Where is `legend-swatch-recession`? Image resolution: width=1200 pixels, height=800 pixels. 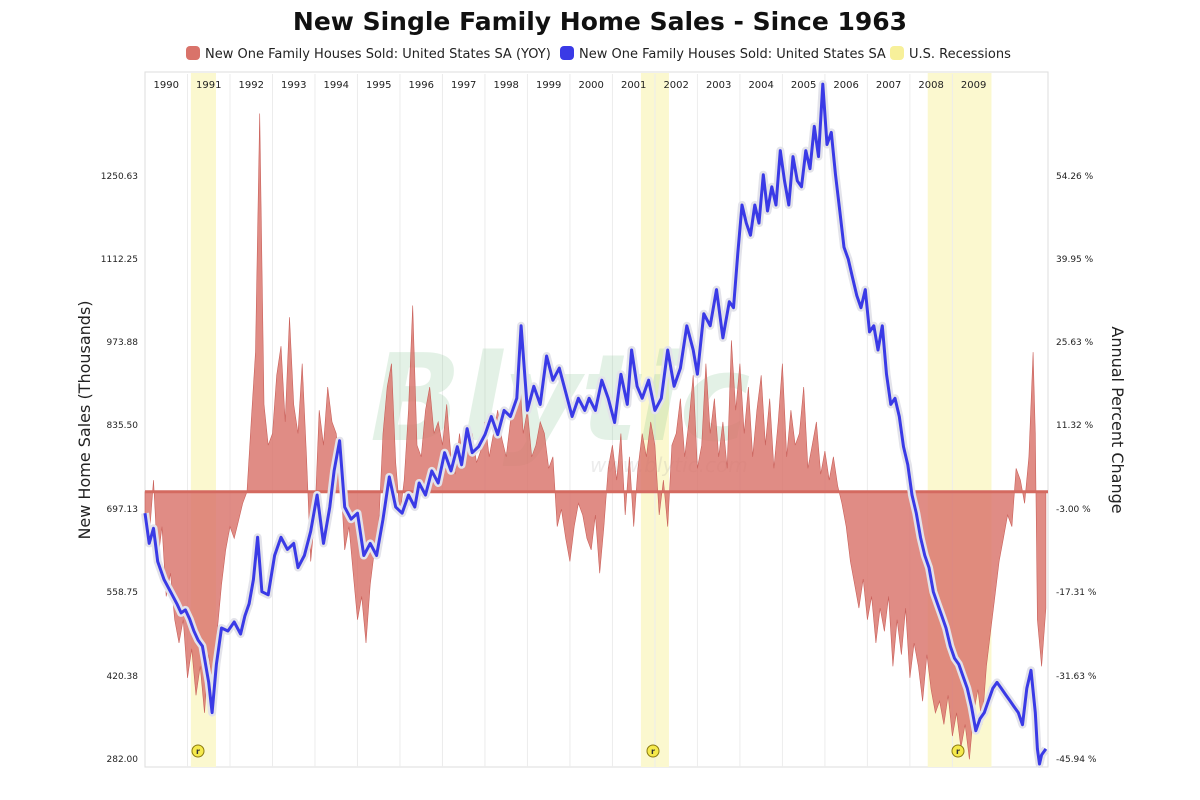 legend-swatch-recession is located at coordinates (897, 53).